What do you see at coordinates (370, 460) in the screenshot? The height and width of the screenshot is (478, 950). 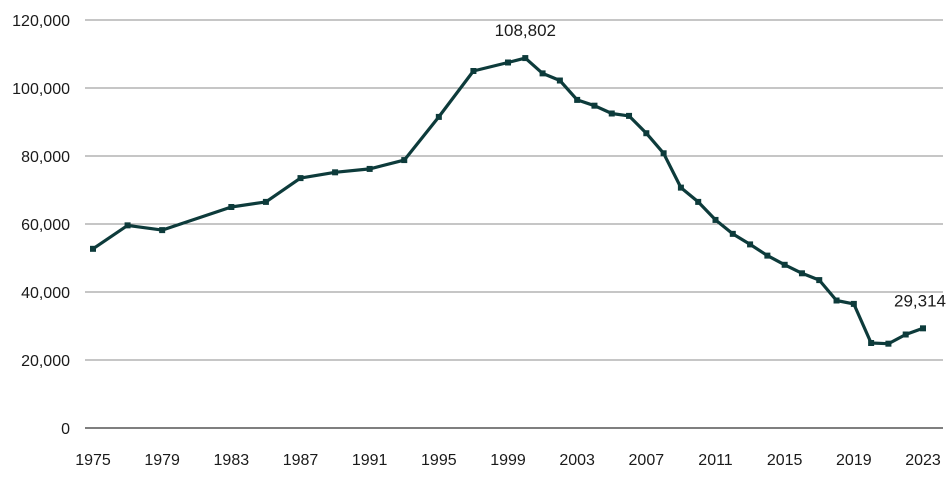 I see `x-tick-label: 1991` at bounding box center [370, 460].